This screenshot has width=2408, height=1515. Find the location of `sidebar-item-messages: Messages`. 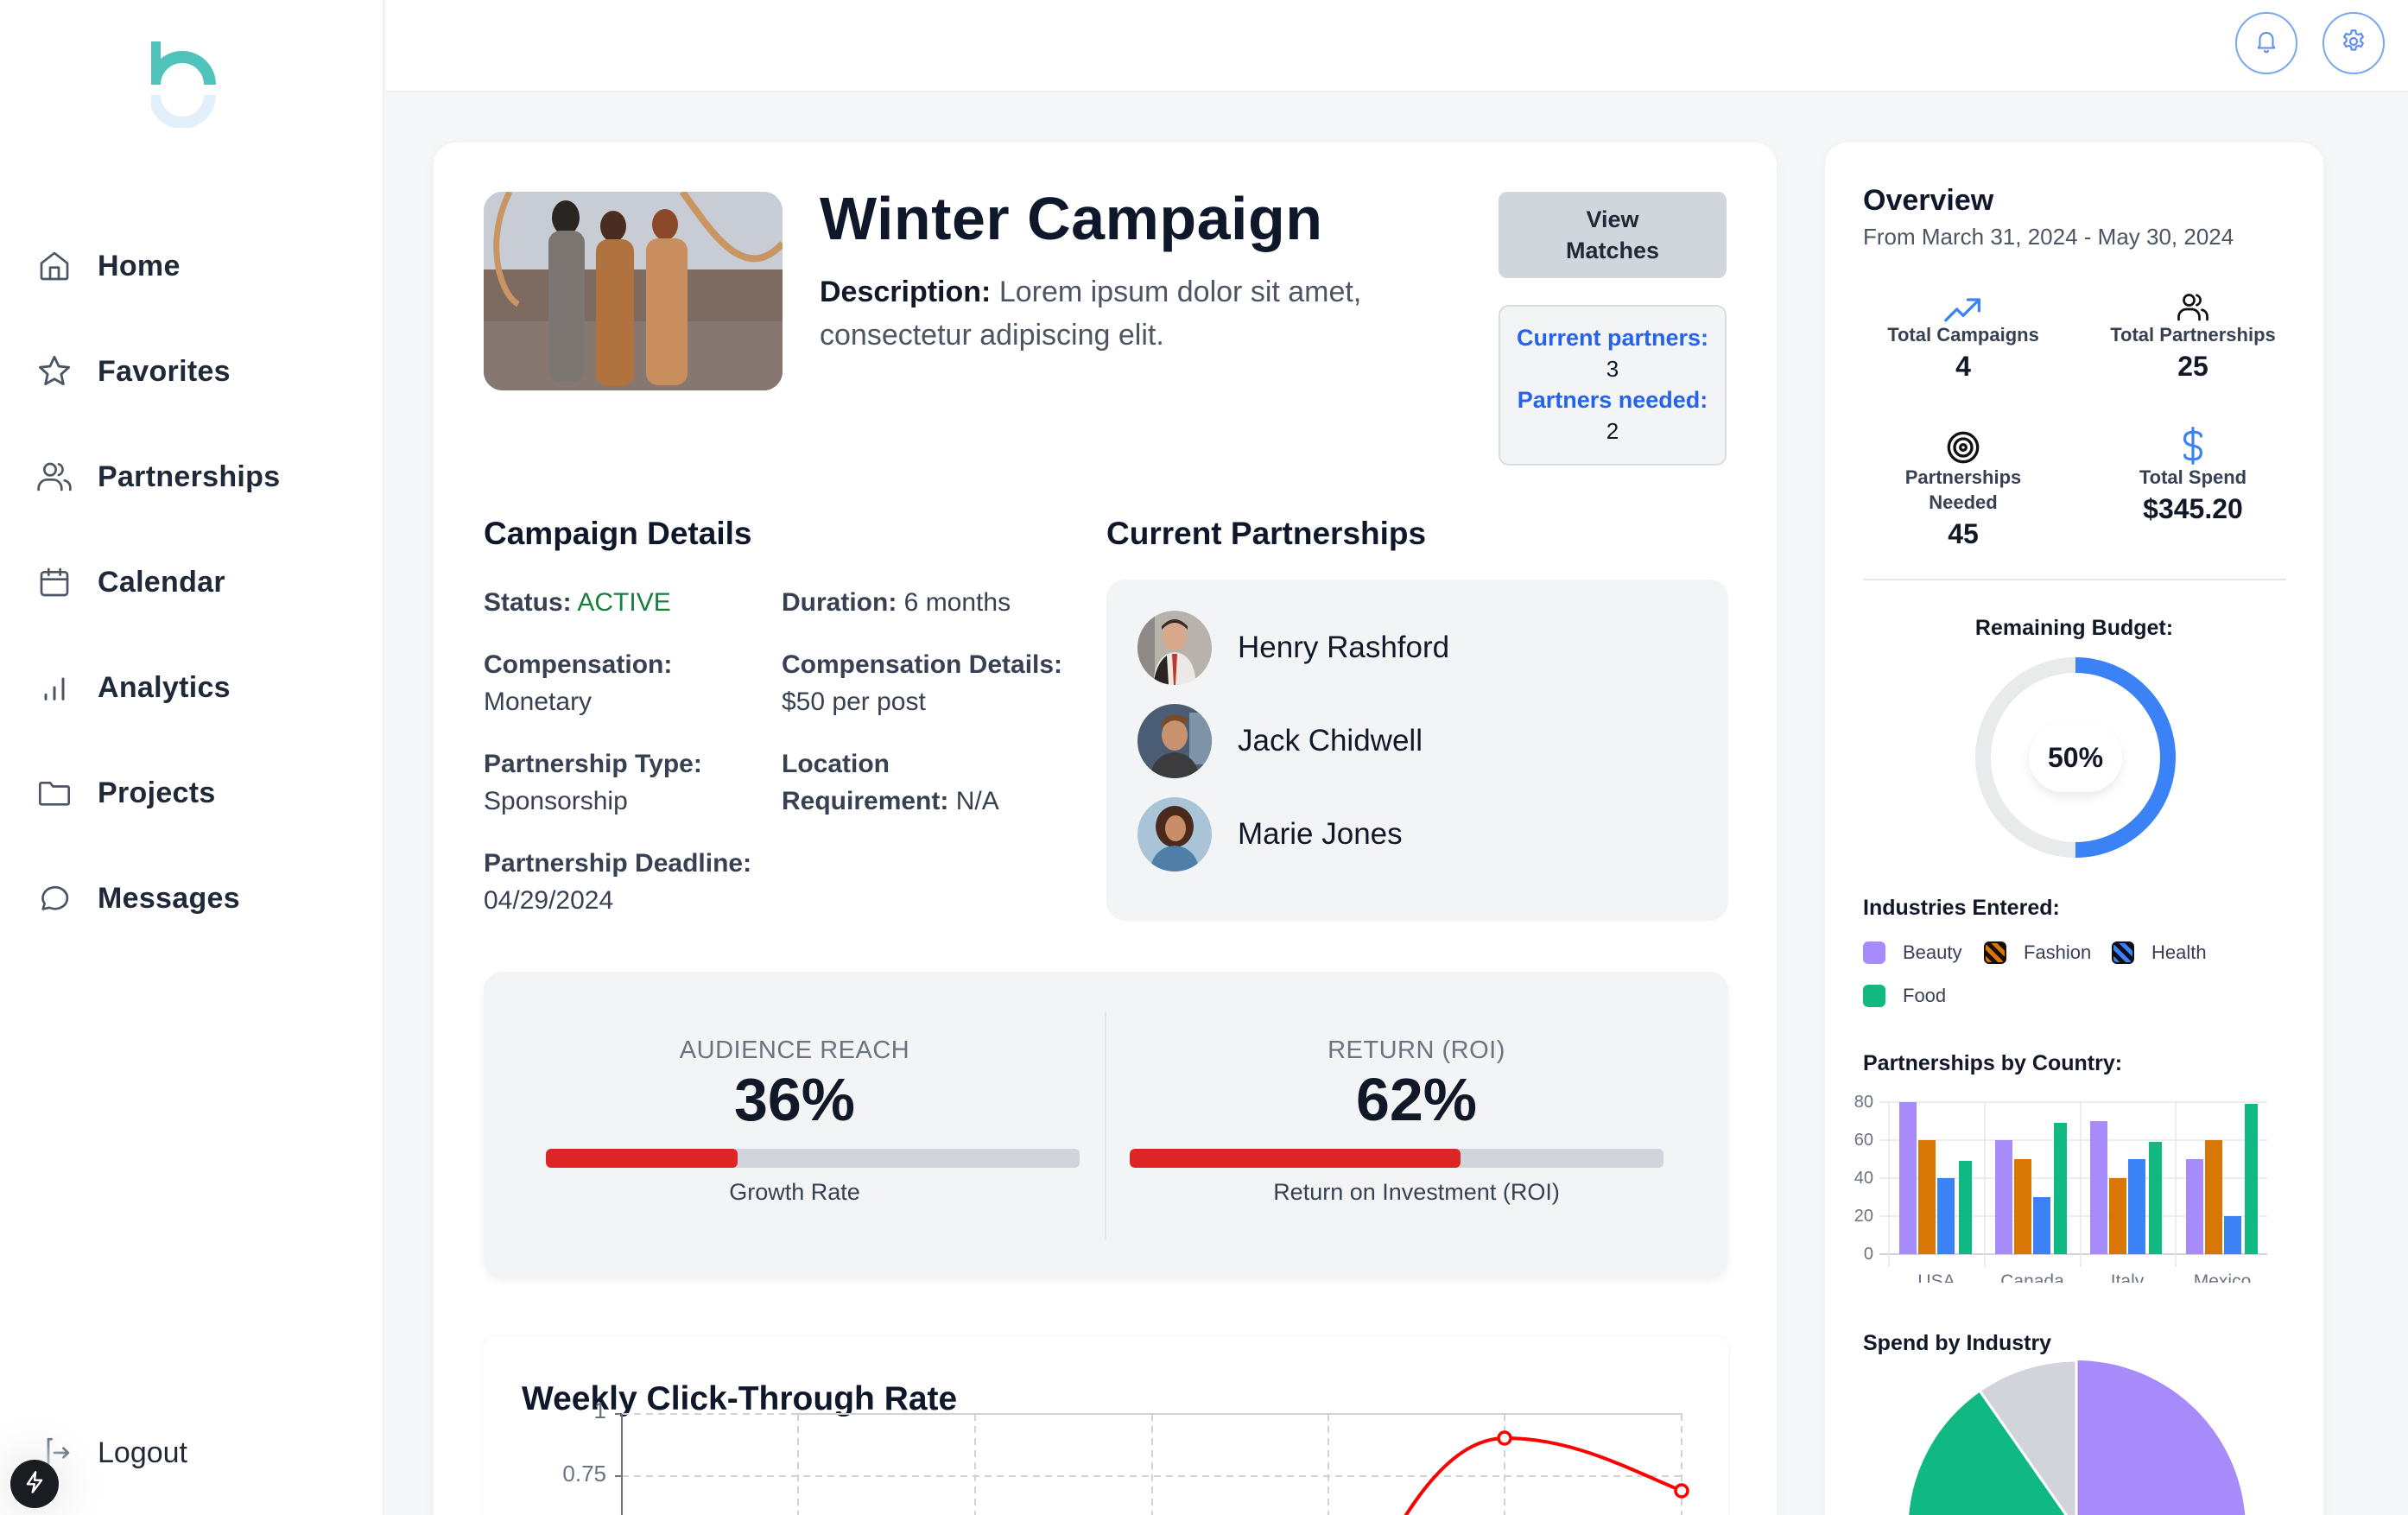

sidebar-item-messages: Messages is located at coordinates (137, 898).